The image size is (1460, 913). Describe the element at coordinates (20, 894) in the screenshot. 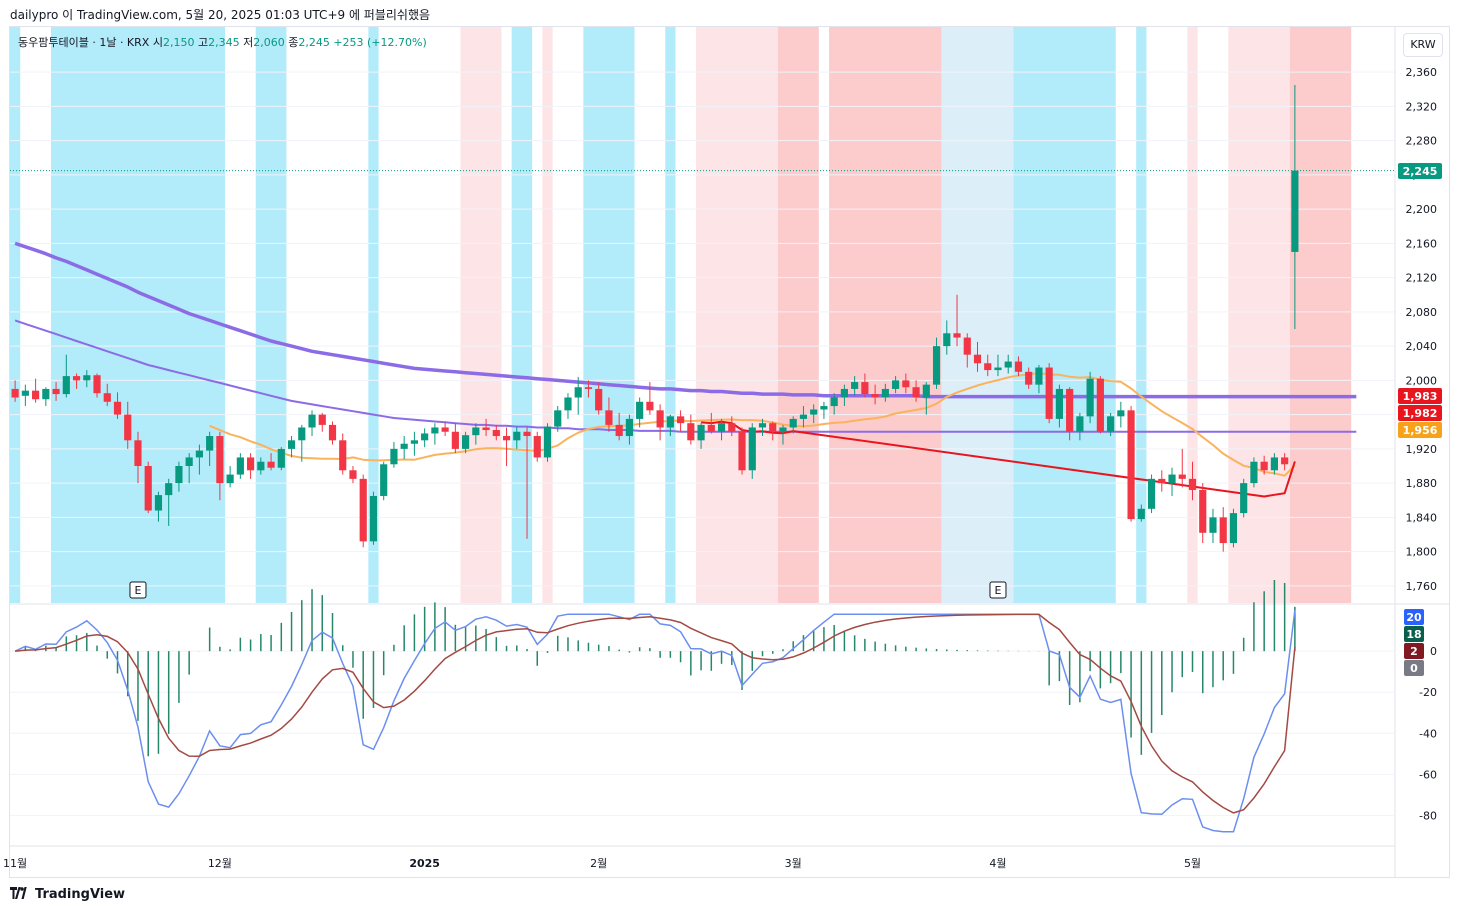

I see `tradingview-logo-icon` at that location.